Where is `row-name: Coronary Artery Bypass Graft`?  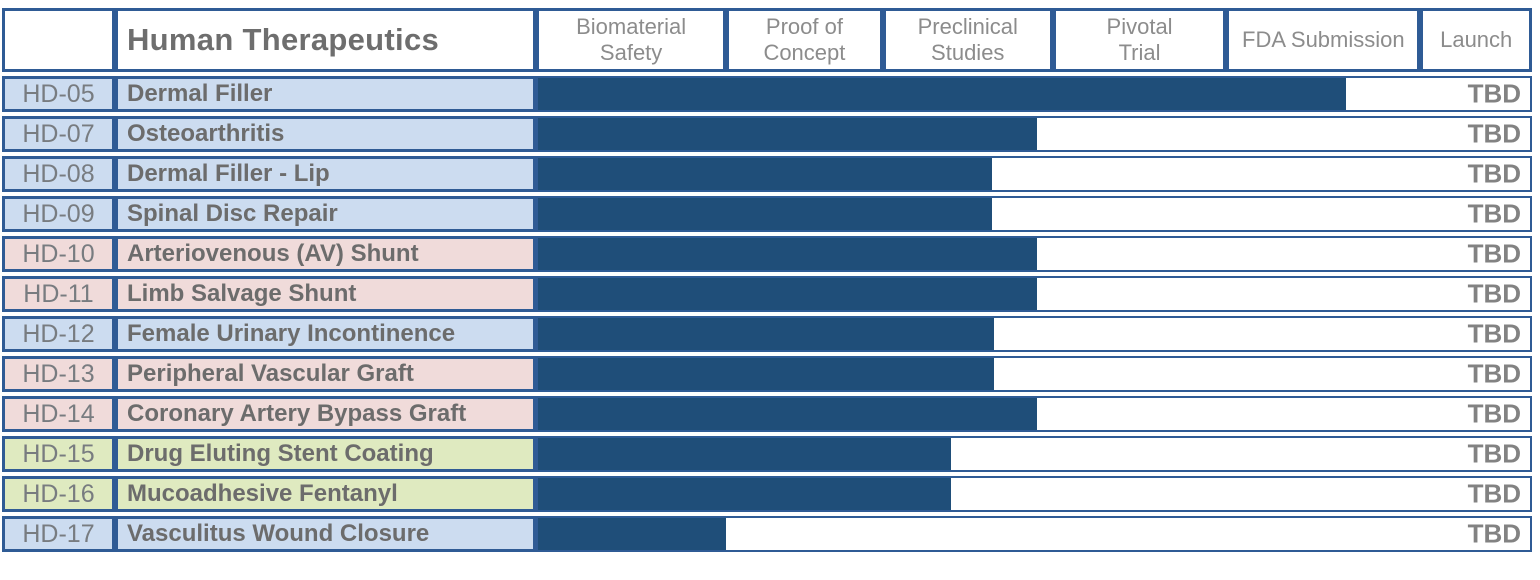
row-name: Coronary Artery Bypass Graft is located at coordinates (325, 414).